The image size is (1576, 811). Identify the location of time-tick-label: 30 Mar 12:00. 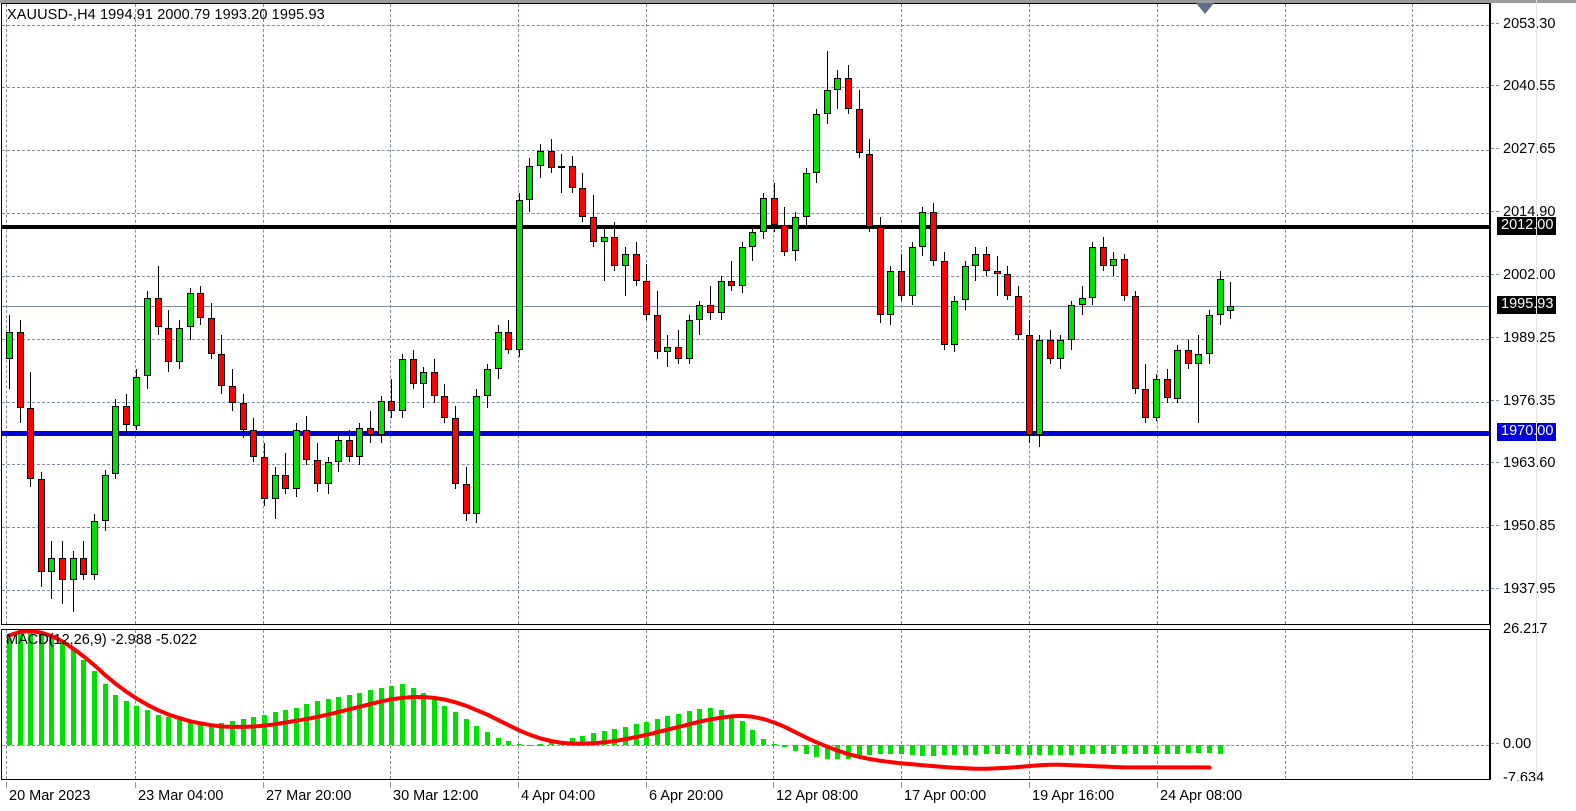
(436, 796).